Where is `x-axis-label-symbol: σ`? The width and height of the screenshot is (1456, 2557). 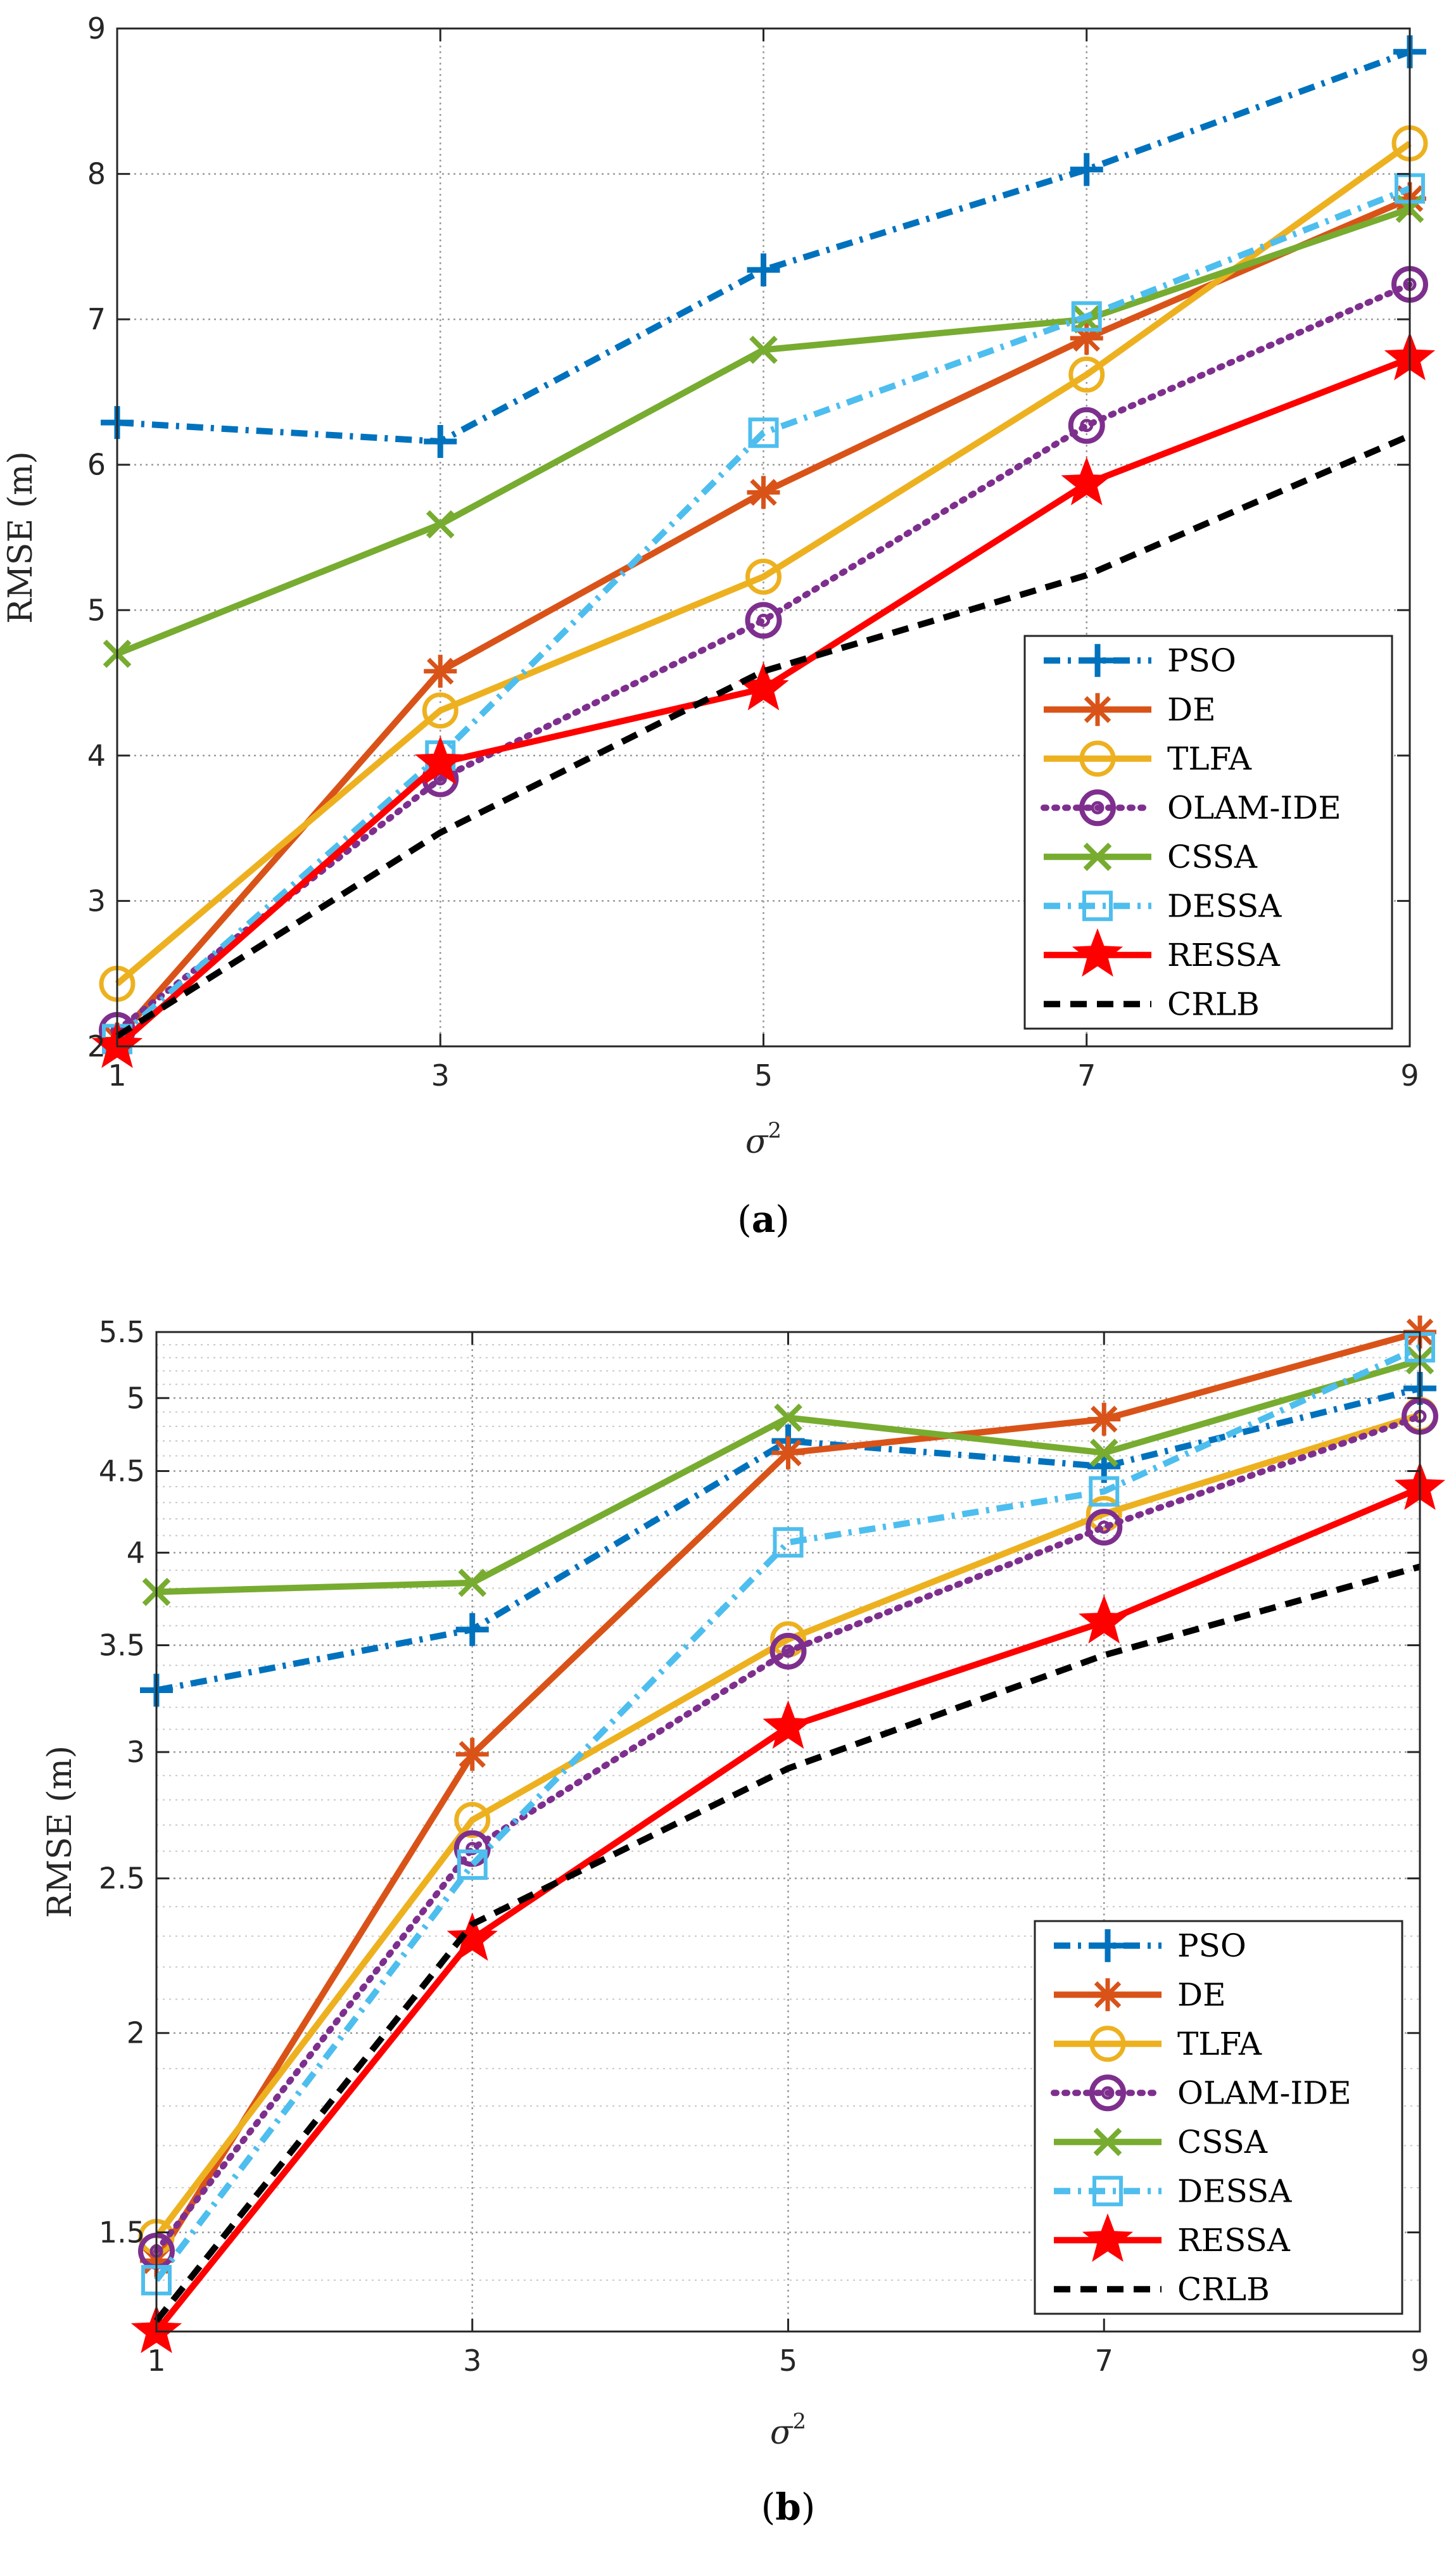 x-axis-label-symbol: σ is located at coordinates (757, 1142).